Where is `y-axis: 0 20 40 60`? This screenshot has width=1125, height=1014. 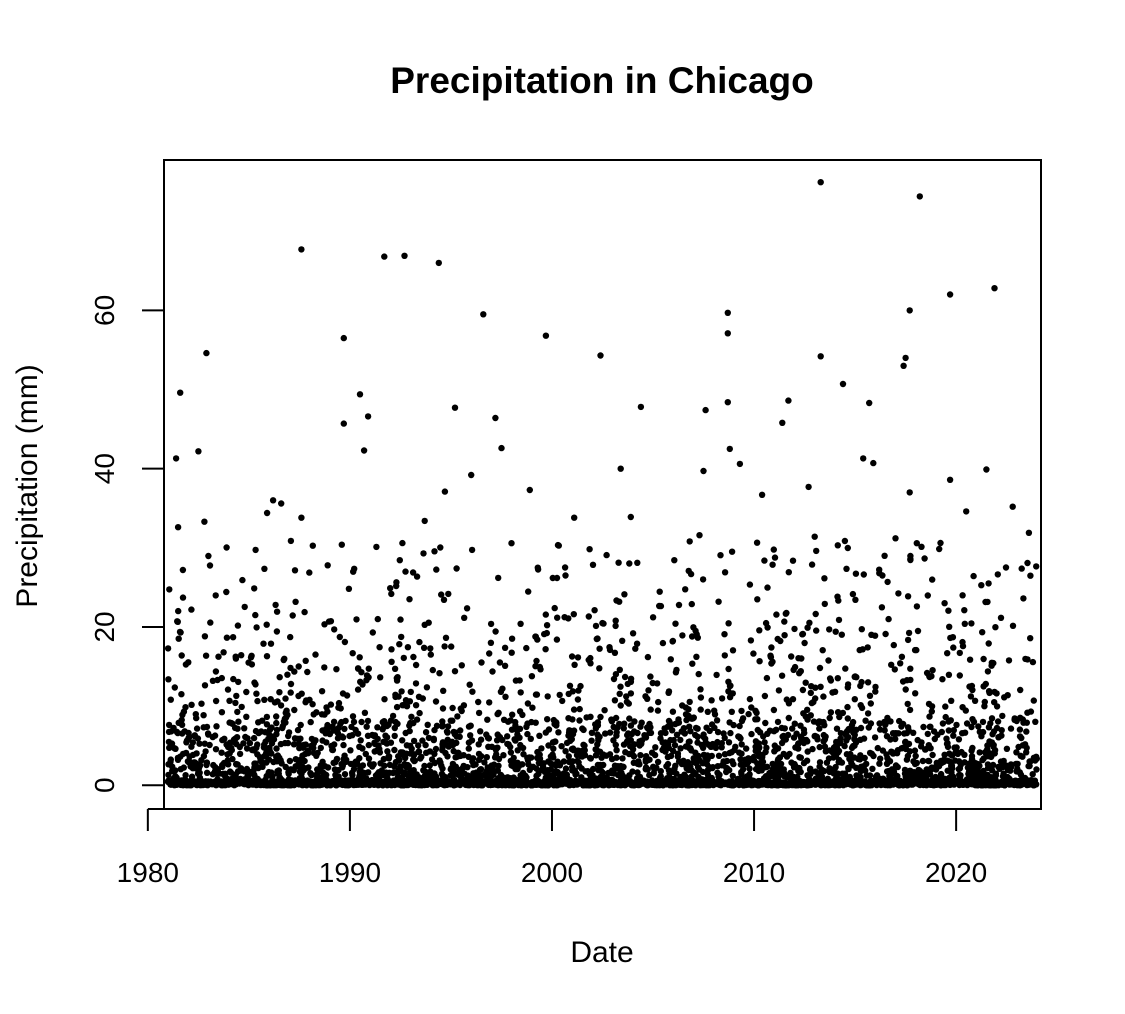
y-axis: 0 20 40 60 is located at coordinates (127, 544).